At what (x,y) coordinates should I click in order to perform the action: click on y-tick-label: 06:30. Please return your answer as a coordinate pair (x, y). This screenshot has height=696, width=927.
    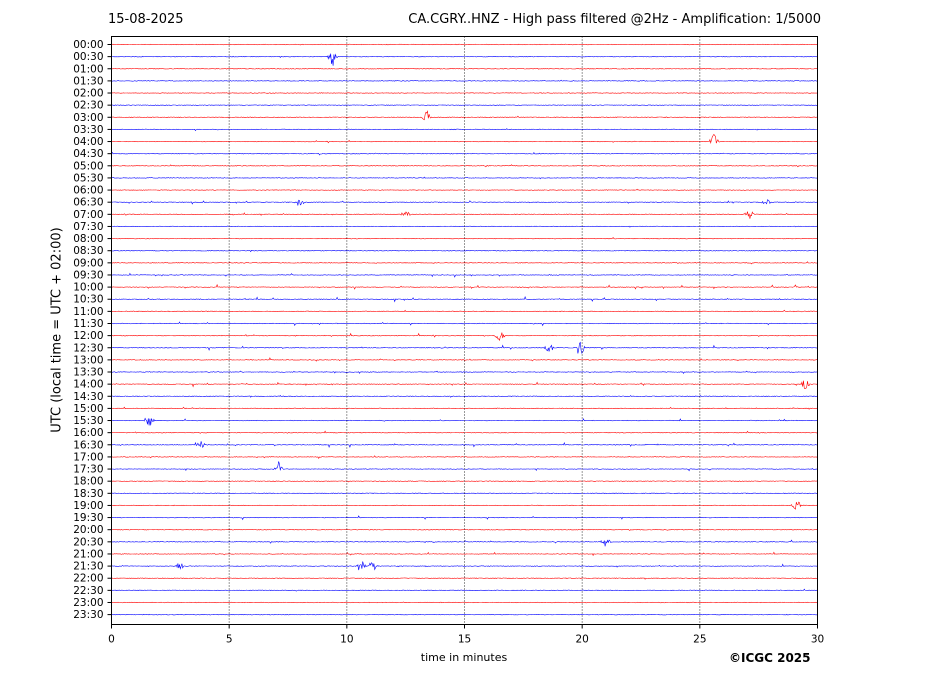
    Looking at the image, I should click on (88, 203).